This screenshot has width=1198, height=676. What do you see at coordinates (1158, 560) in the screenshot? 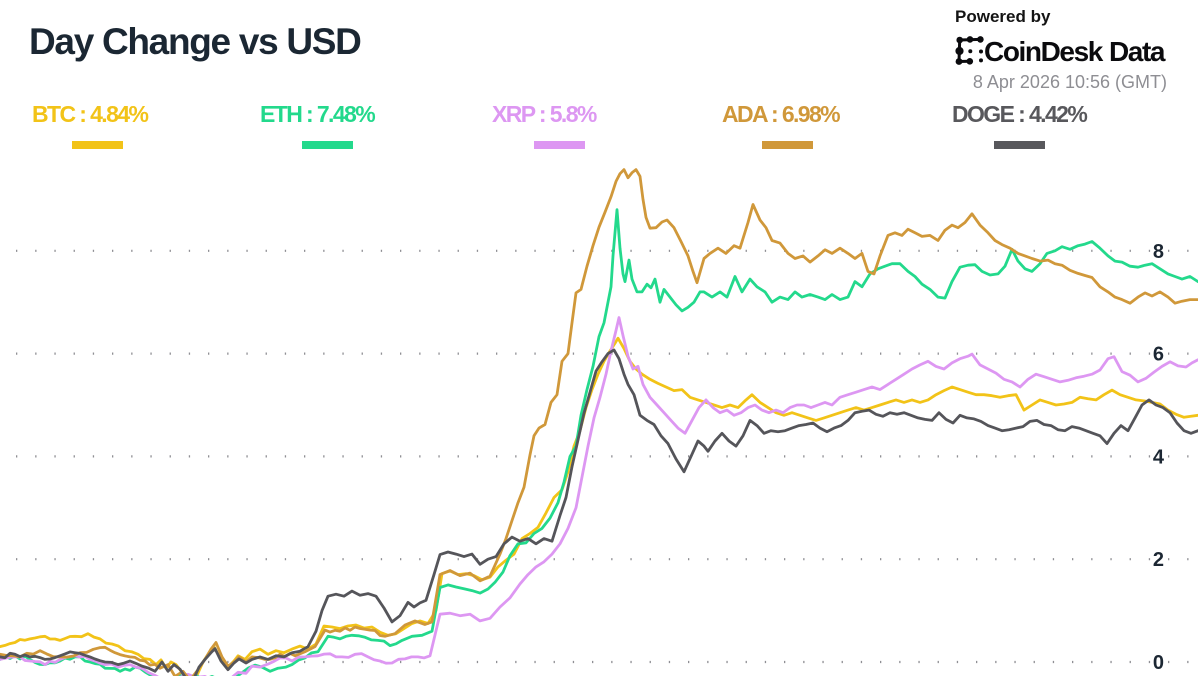
I see `svg-text: 2` at bounding box center [1158, 560].